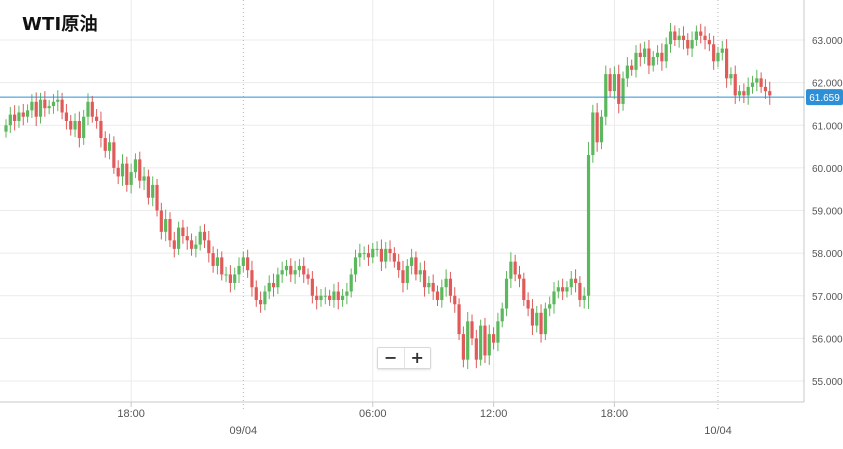  Describe the element at coordinates (827, 169) in the screenshot. I see `y-tick-label: 60.000` at that location.